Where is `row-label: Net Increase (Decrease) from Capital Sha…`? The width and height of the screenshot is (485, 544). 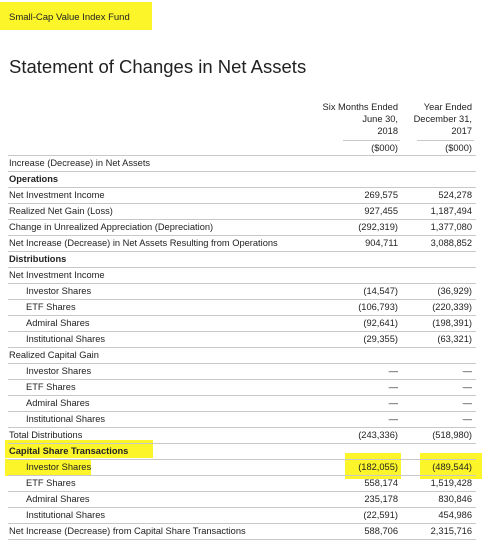 row-label: Net Increase (Decrease) from Capital Sha… is located at coordinates (127, 531).